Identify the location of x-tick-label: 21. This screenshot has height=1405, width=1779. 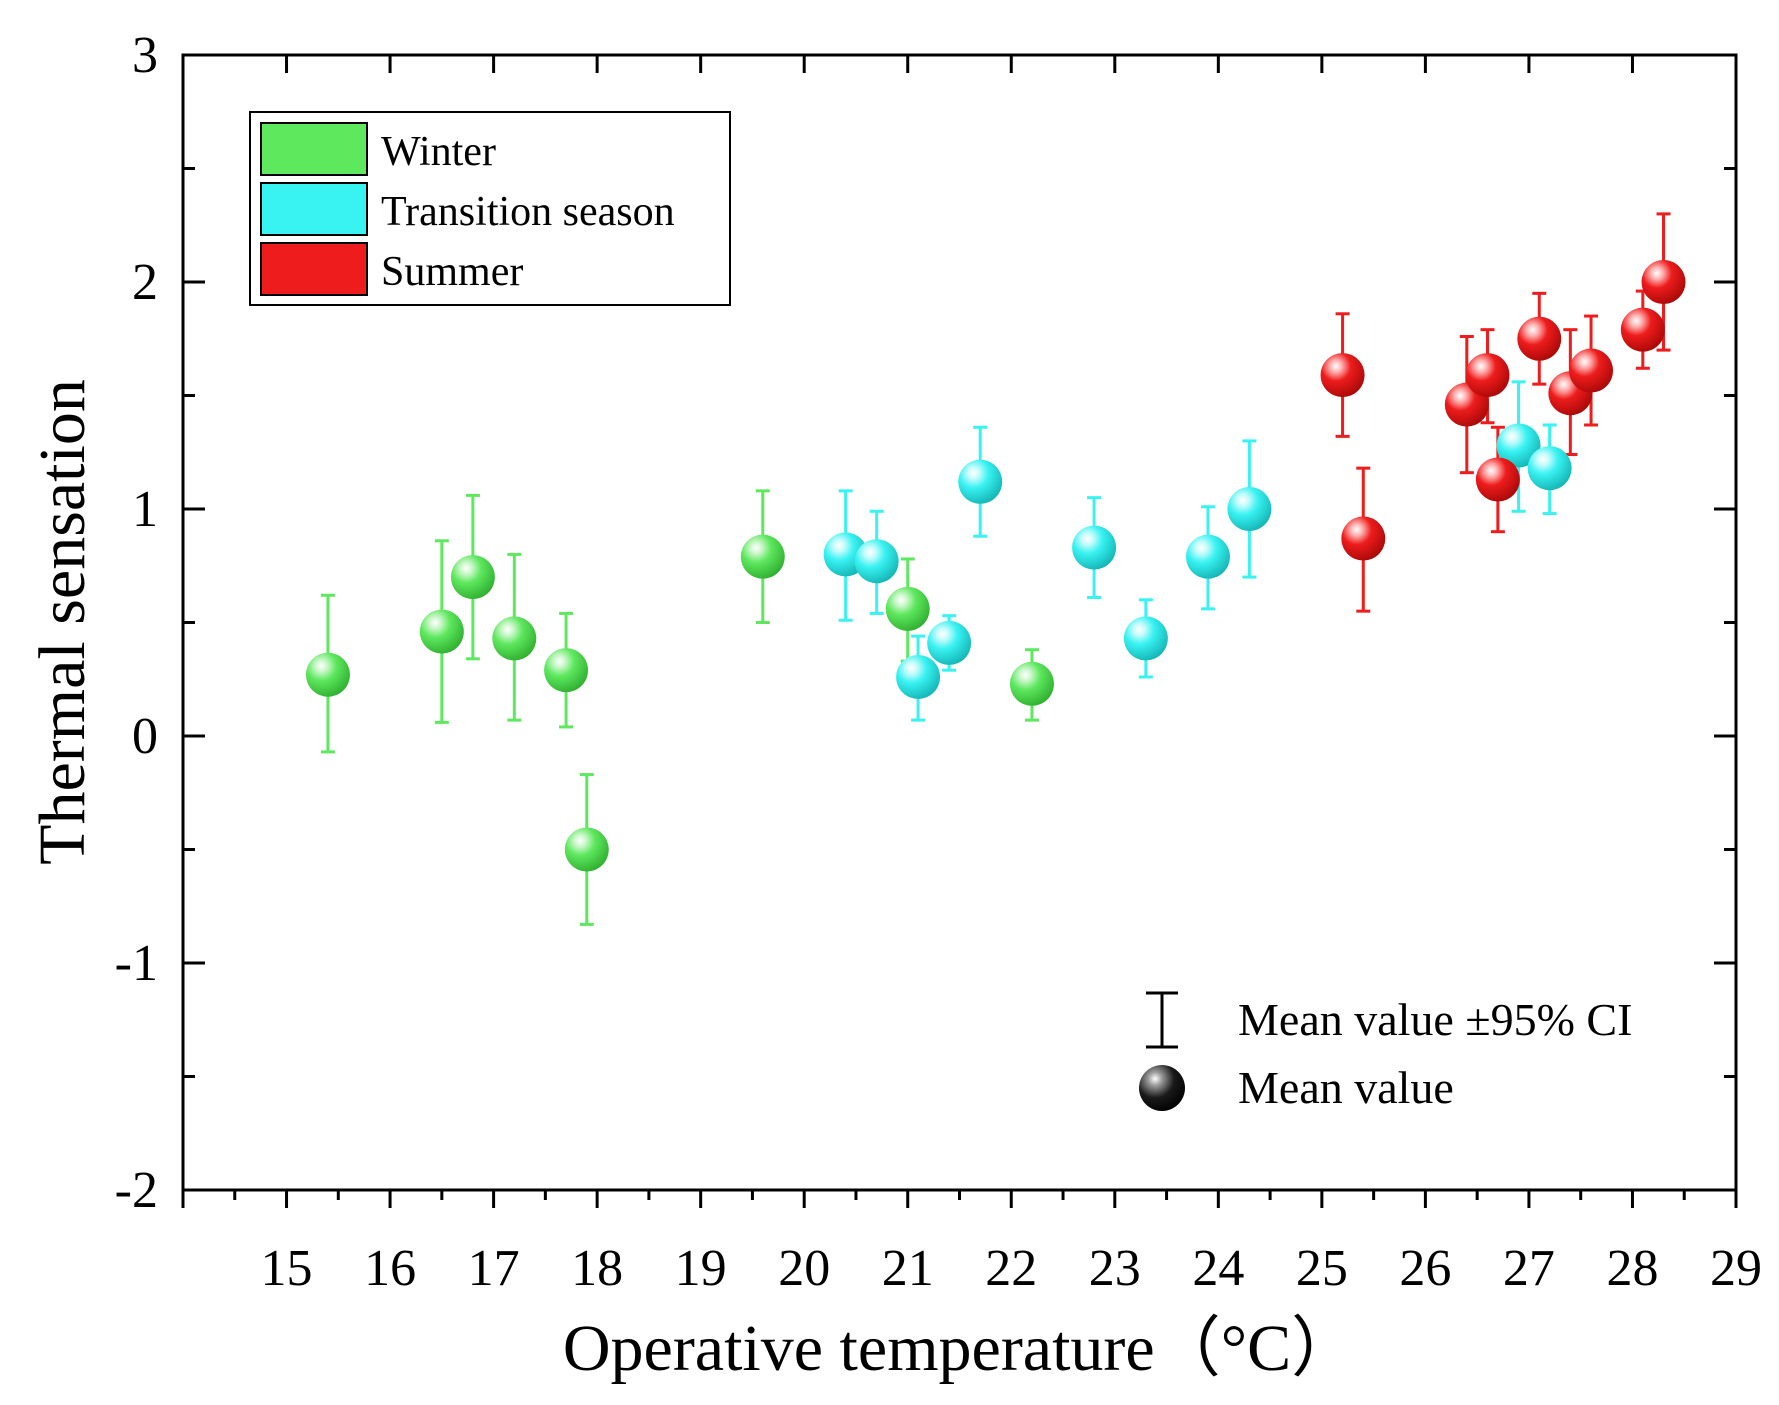
(908, 1268).